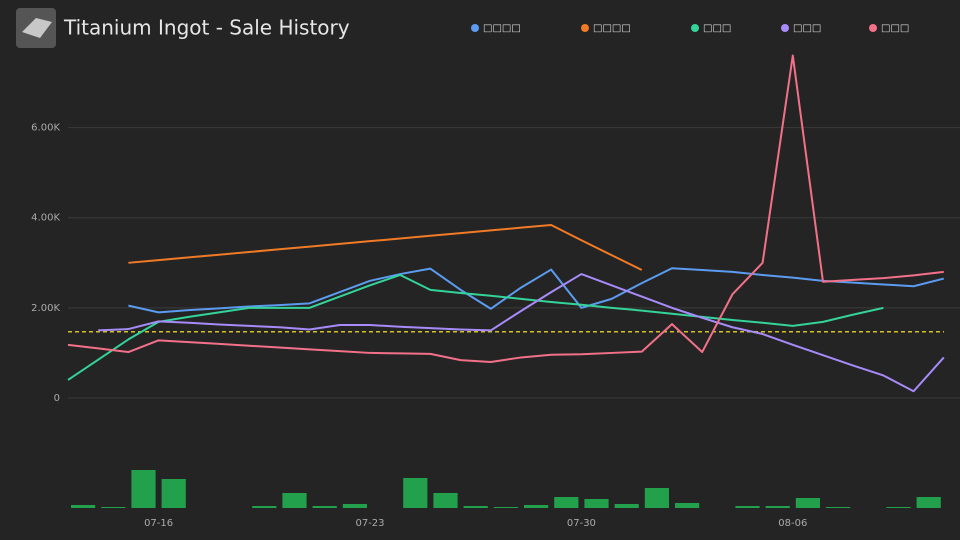  I want to click on chart-title: Titanium Ingot - Sale History, so click(206, 28).